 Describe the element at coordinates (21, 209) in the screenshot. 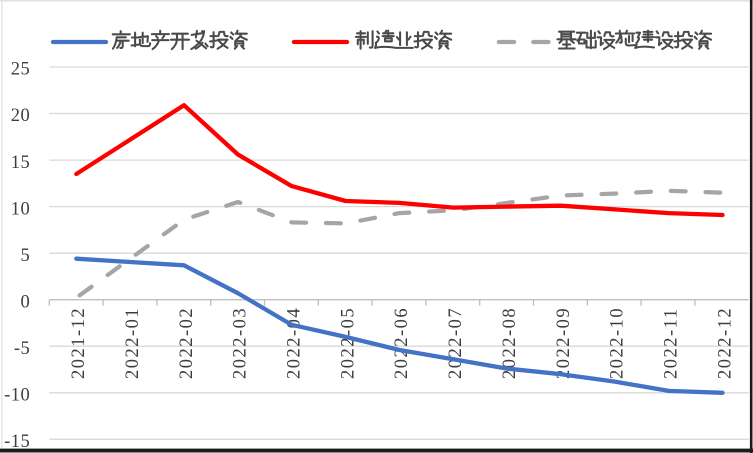

I see `svg-text: 10` at that location.